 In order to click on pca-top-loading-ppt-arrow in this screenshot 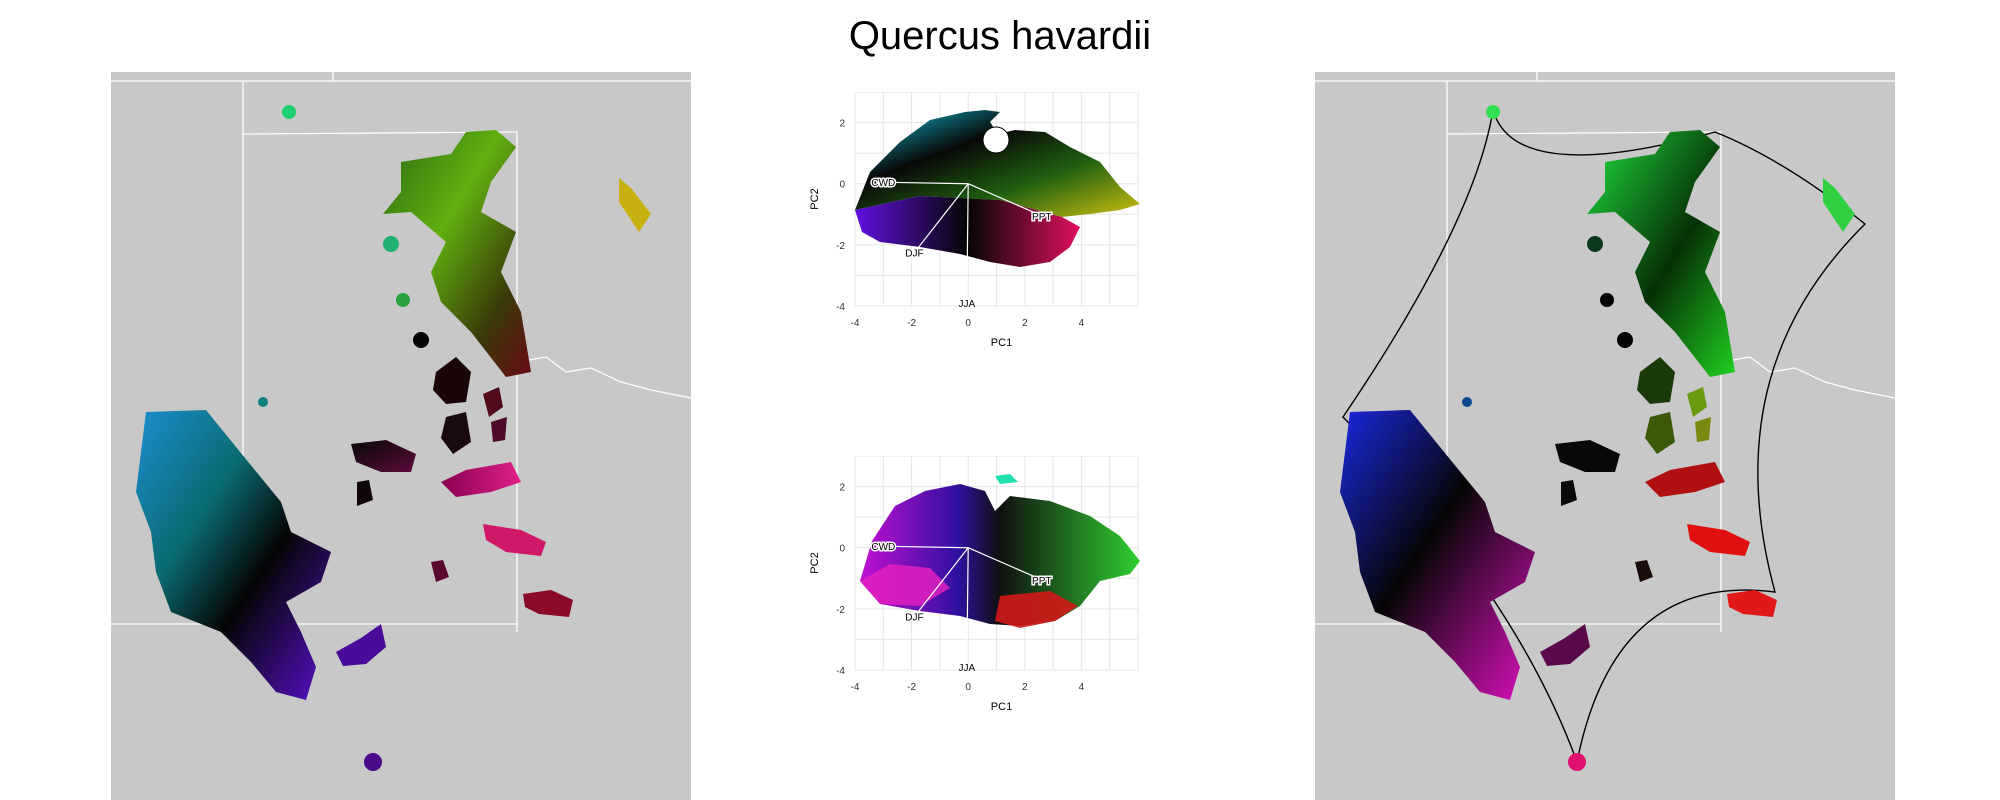, I will do `click(1005, 200)`.